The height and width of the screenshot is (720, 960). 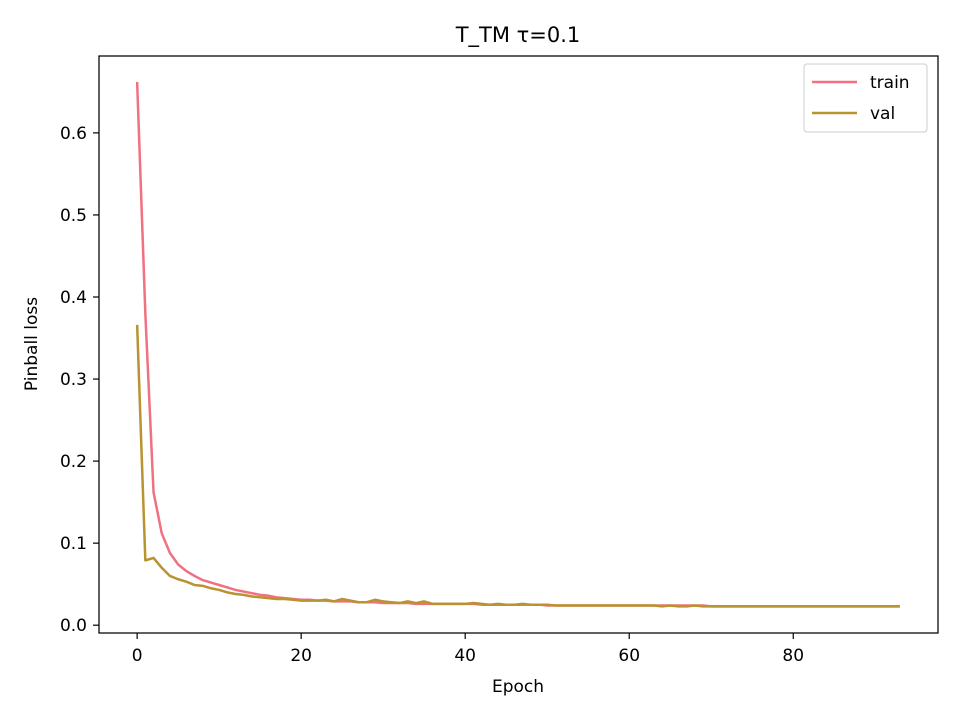 I want to click on y-tick-label: 0.2, so click(x=73, y=462).